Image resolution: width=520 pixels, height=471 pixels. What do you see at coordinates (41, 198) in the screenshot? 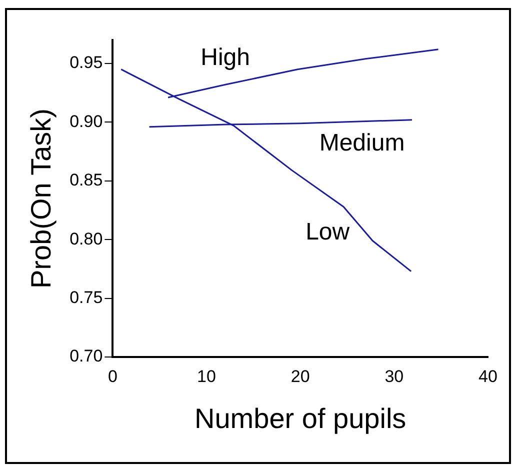
I see `y-axis-title: Prob(On Task)` at bounding box center [41, 198].